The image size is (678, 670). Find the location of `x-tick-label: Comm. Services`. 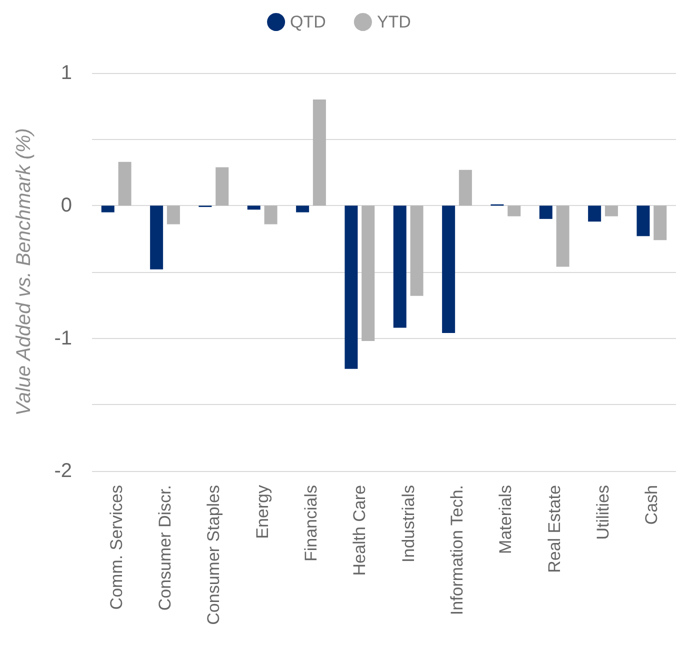

x-tick-label: Comm. Services is located at coordinates (116, 547).